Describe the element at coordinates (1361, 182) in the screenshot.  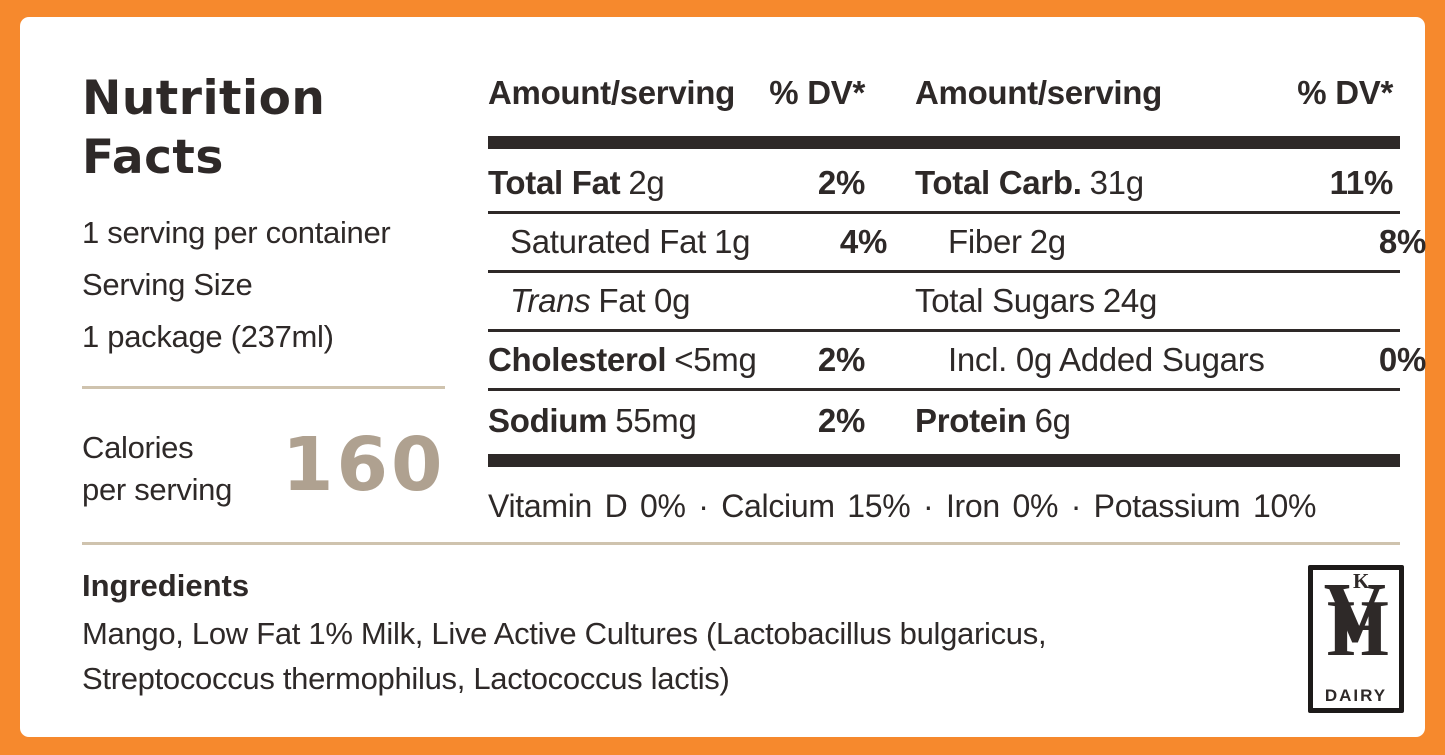
I see `nutrient-dv: 11%` at that location.